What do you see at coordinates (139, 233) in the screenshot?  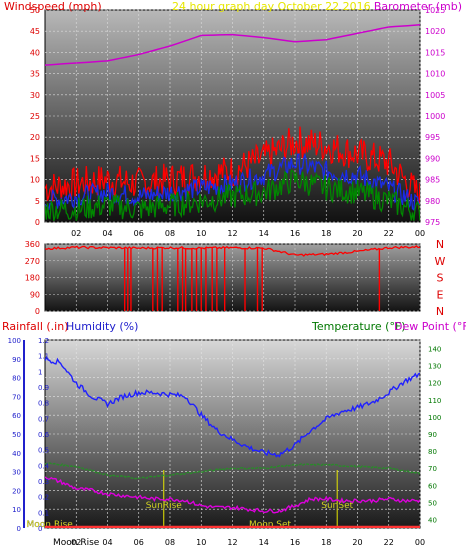 I see `top-x-tick-label: 06` at bounding box center [139, 233].